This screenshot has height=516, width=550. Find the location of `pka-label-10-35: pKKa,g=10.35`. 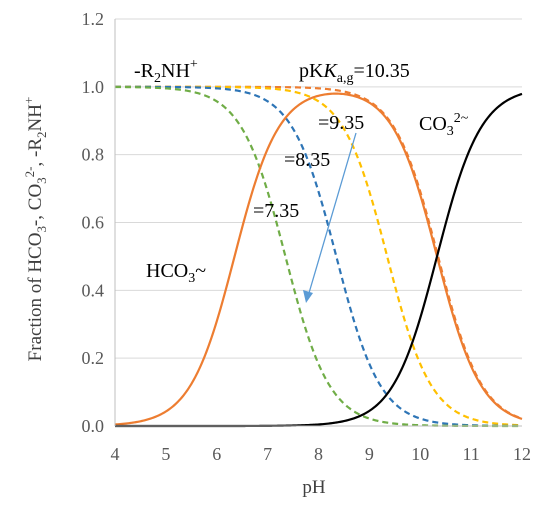

pka-label-10-35: pKKa,g=10.35 is located at coordinates (354, 73).